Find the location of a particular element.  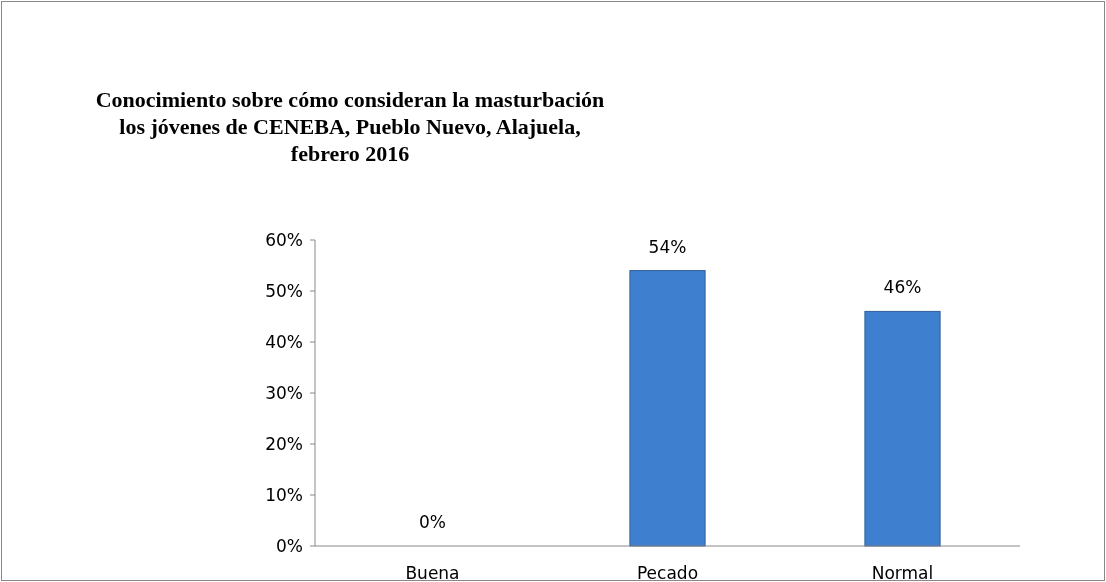

x-tick-label: Normal is located at coordinates (902, 572).